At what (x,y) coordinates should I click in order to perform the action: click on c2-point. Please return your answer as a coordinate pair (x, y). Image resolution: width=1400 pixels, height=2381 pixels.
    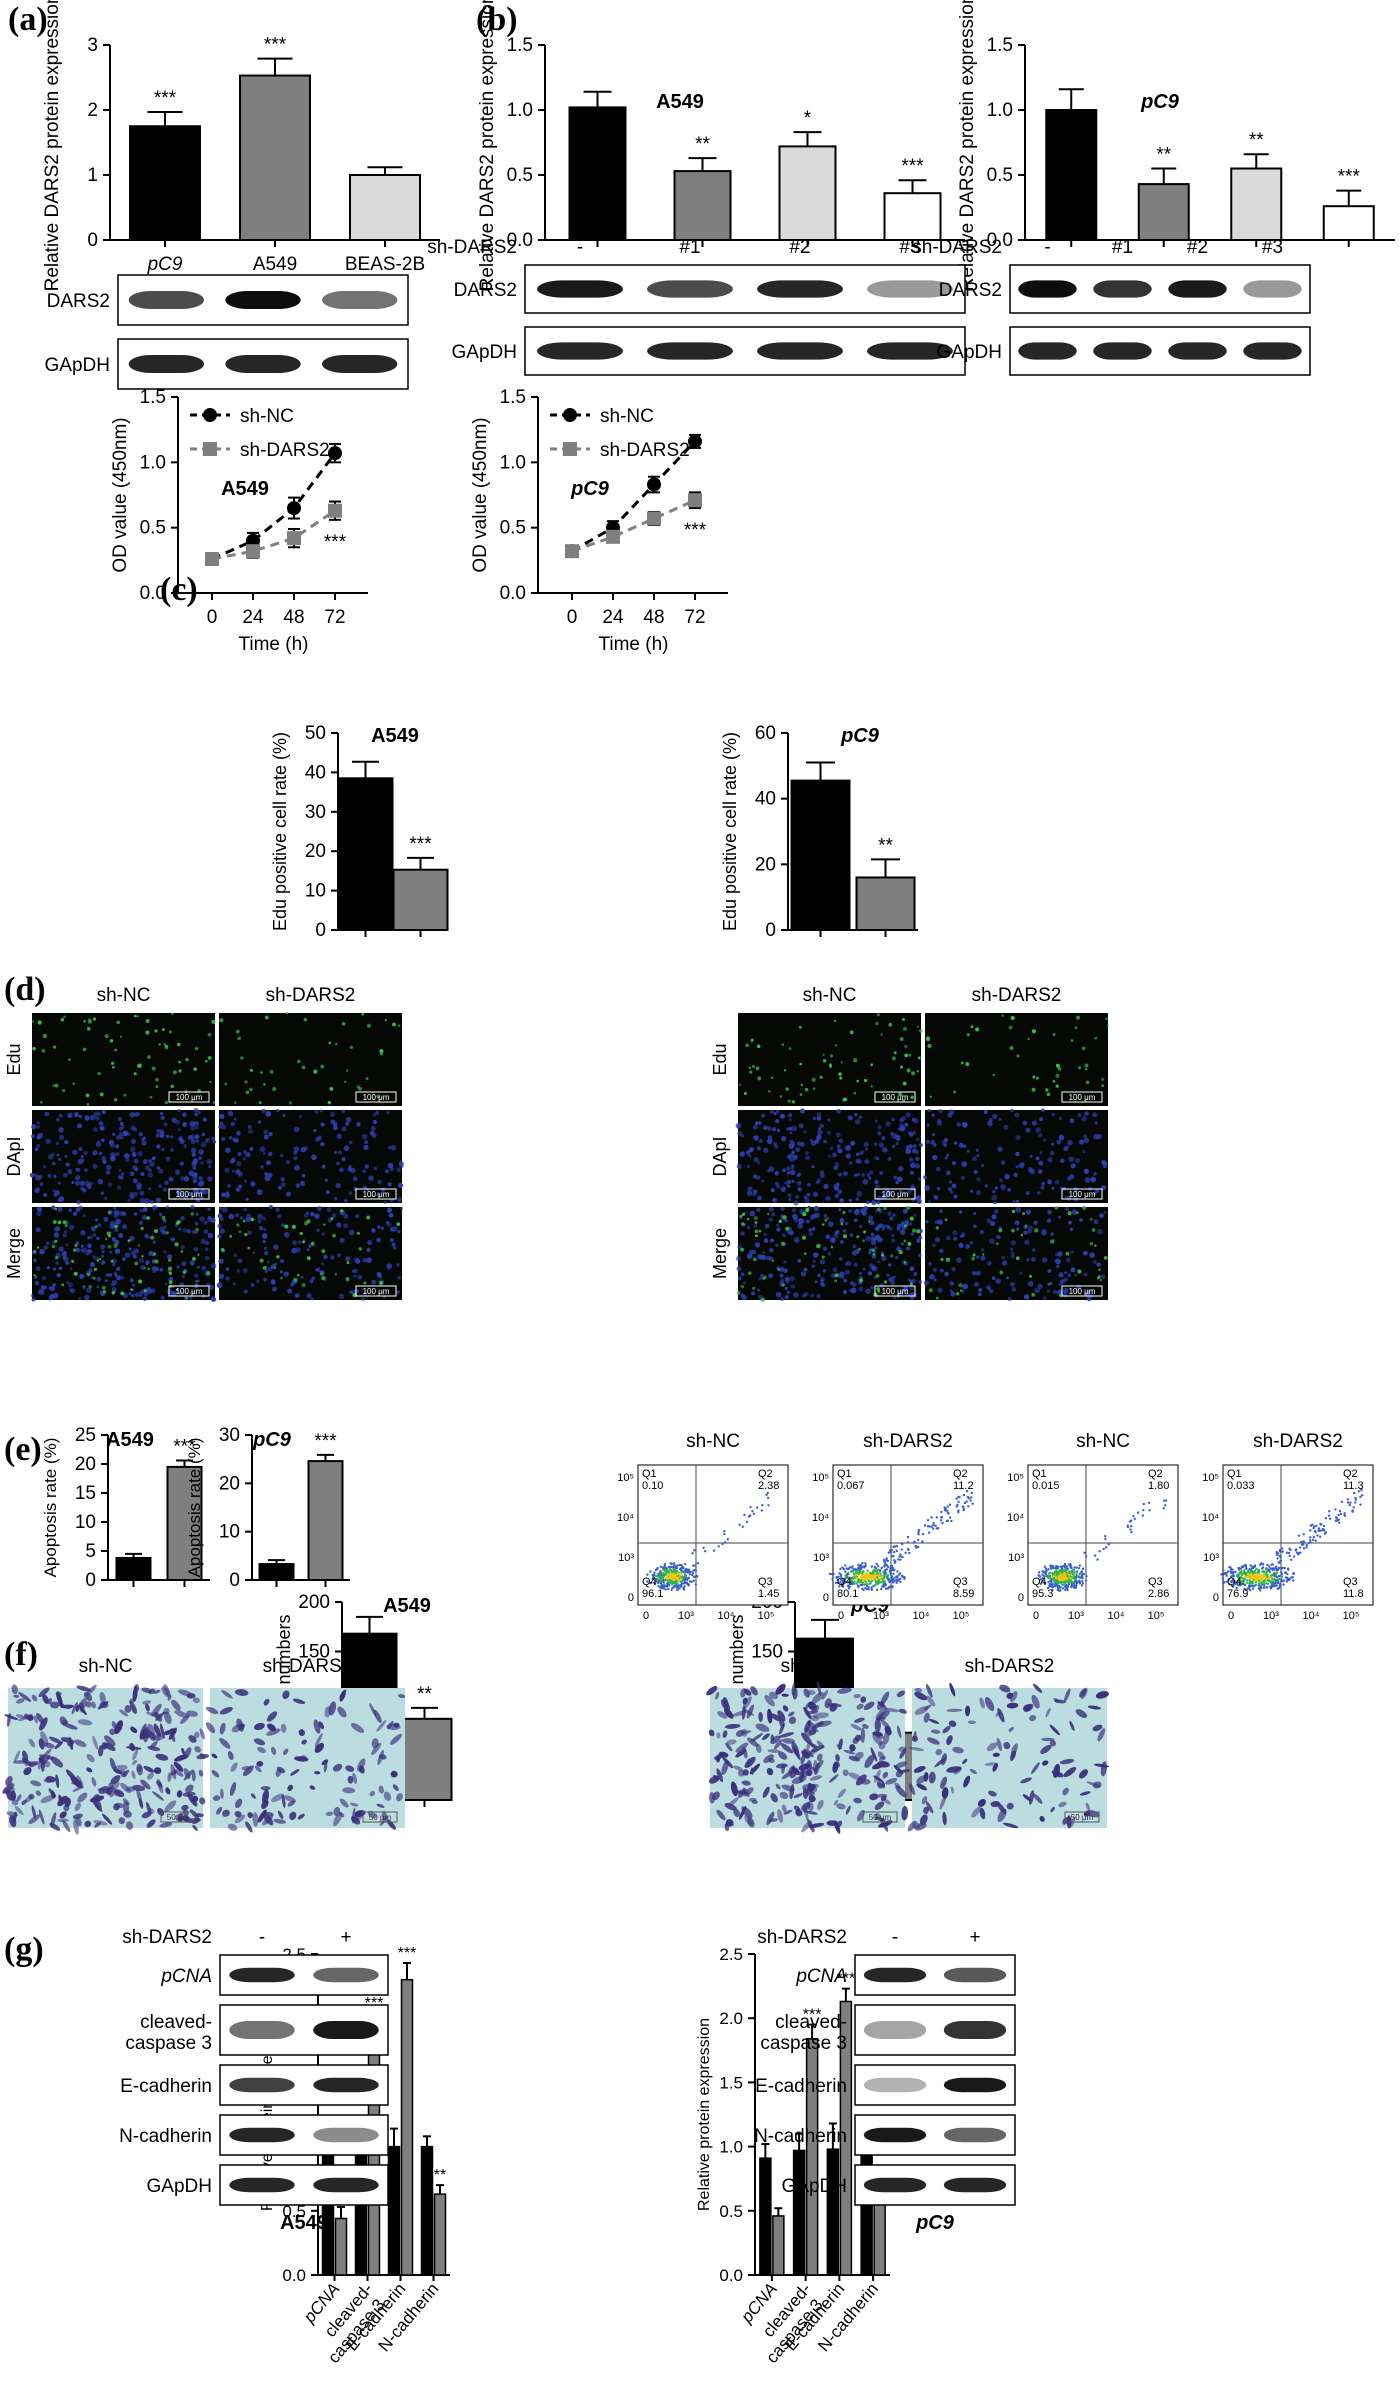
    Looking at the image, I should click on (613, 536).